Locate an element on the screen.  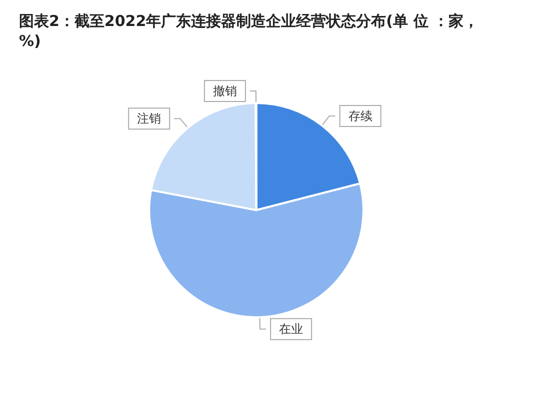
slice-label: 在业 is located at coordinates (291, 329).